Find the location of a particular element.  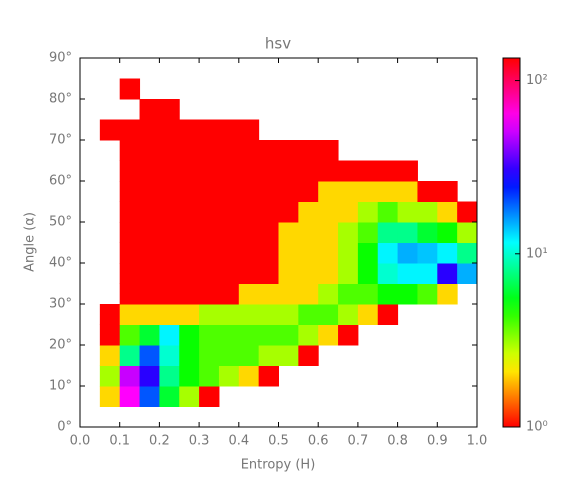

x-tick-label: 0.1 is located at coordinates (119, 441).